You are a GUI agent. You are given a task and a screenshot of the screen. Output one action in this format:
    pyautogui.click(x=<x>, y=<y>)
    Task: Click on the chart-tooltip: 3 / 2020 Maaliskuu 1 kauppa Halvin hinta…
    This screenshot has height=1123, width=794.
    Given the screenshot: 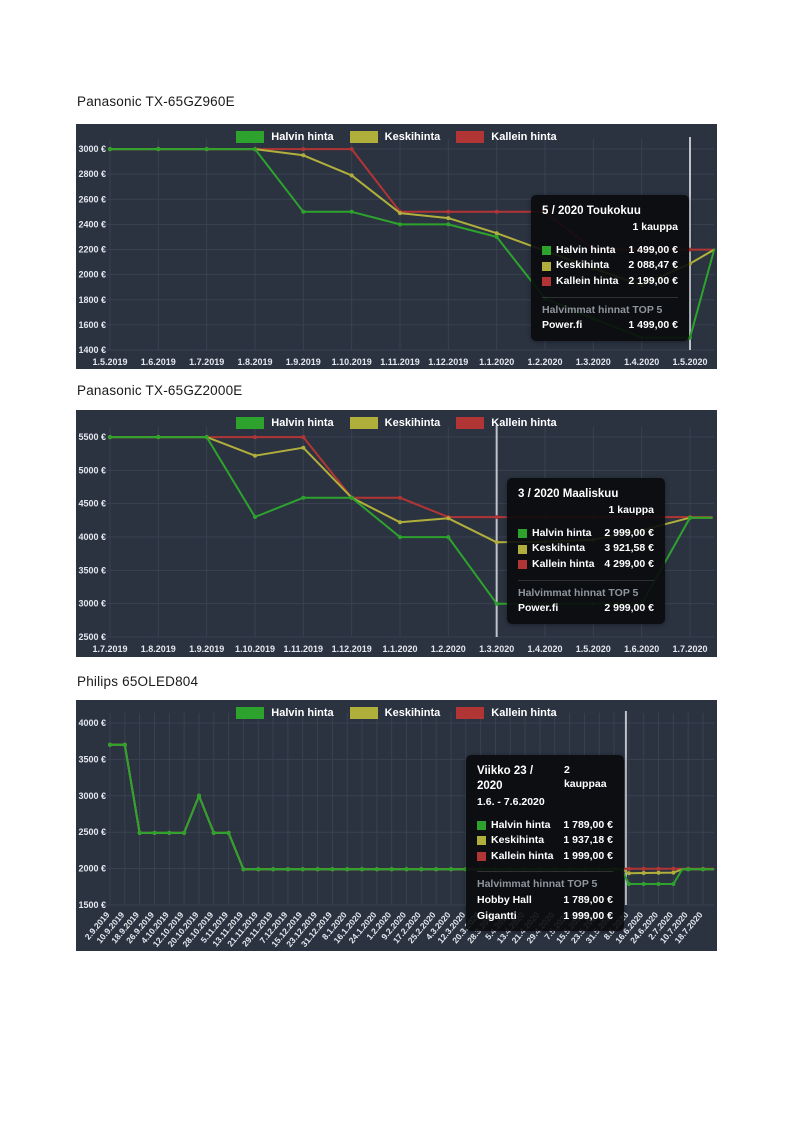 What is the action you would take?
    pyautogui.click(x=586, y=551)
    